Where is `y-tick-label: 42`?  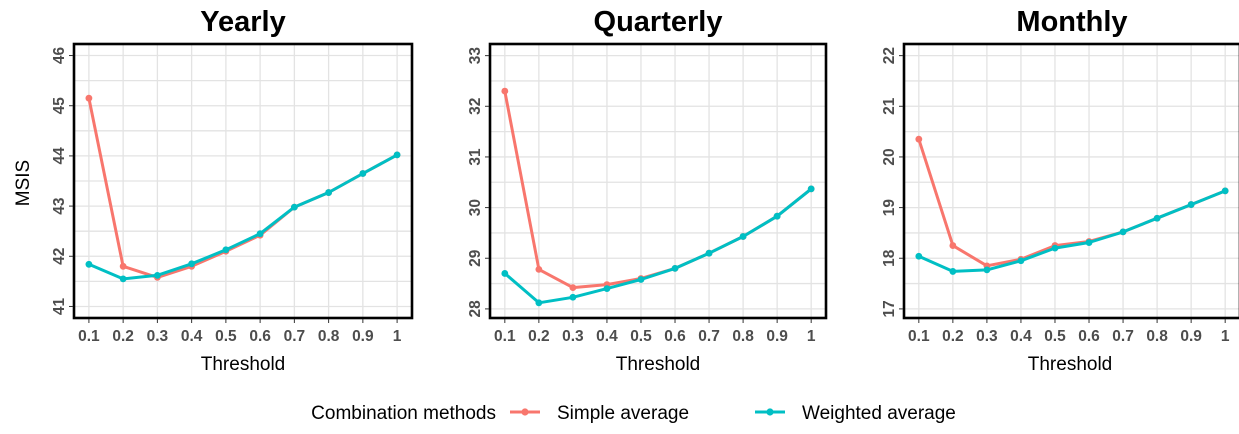 y-tick-label: 42 is located at coordinates (59, 256).